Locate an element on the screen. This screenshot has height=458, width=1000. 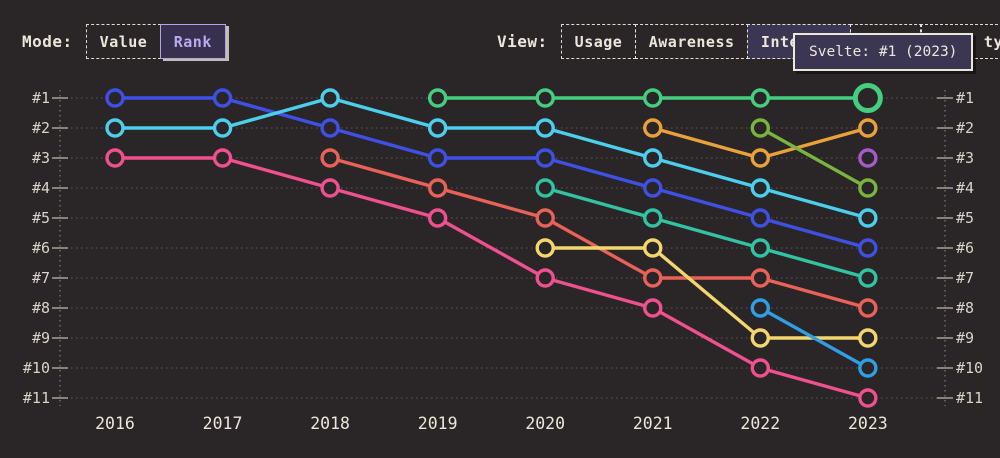
data-point-cyan-2018 is located at coordinates (330, 98).